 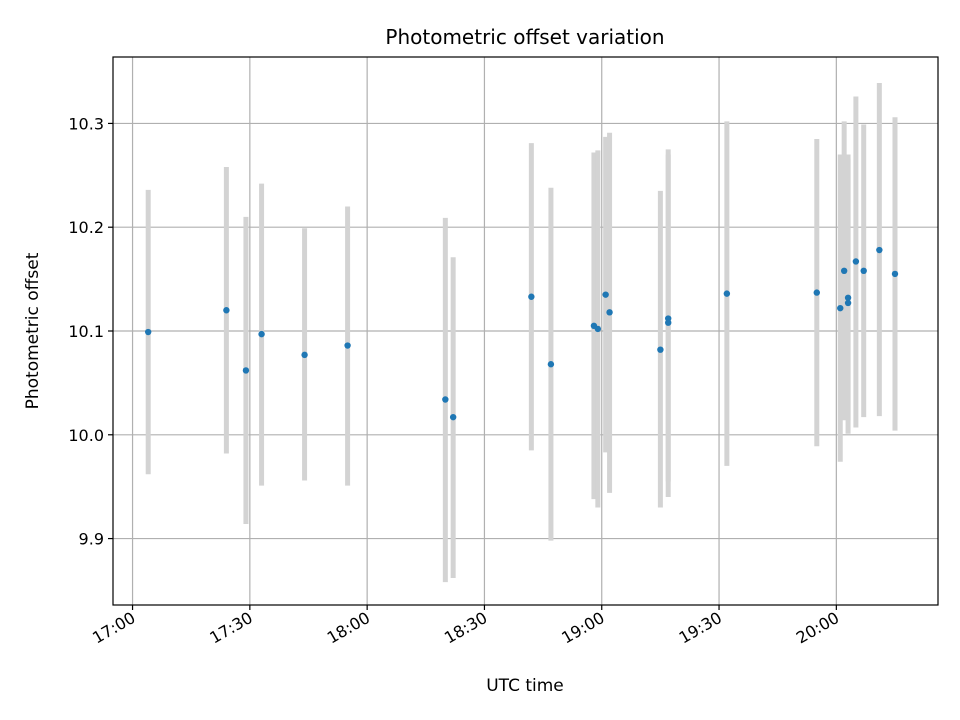 What do you see at coordinates (86, 331) in the screenshot?
I see `y-tick-label: 10.1` at bounding box center [86, 331].